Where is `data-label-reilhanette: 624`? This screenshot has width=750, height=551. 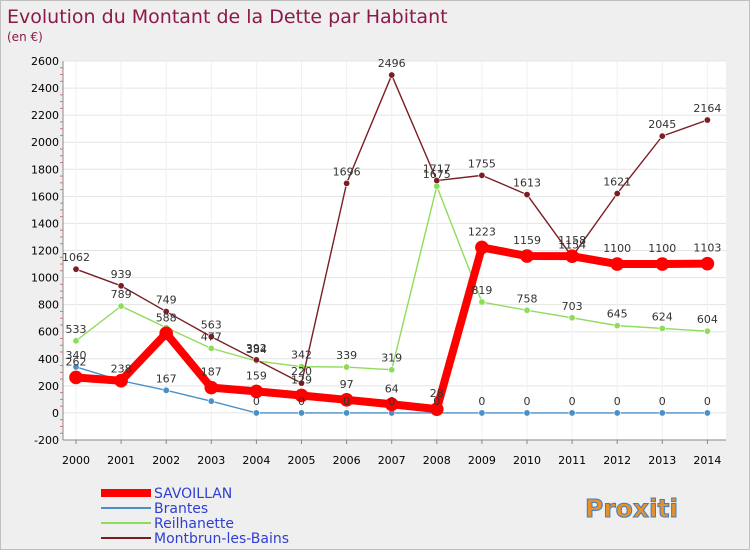 data-label-reilhanette: 624 is located at coordinates (662, 316).